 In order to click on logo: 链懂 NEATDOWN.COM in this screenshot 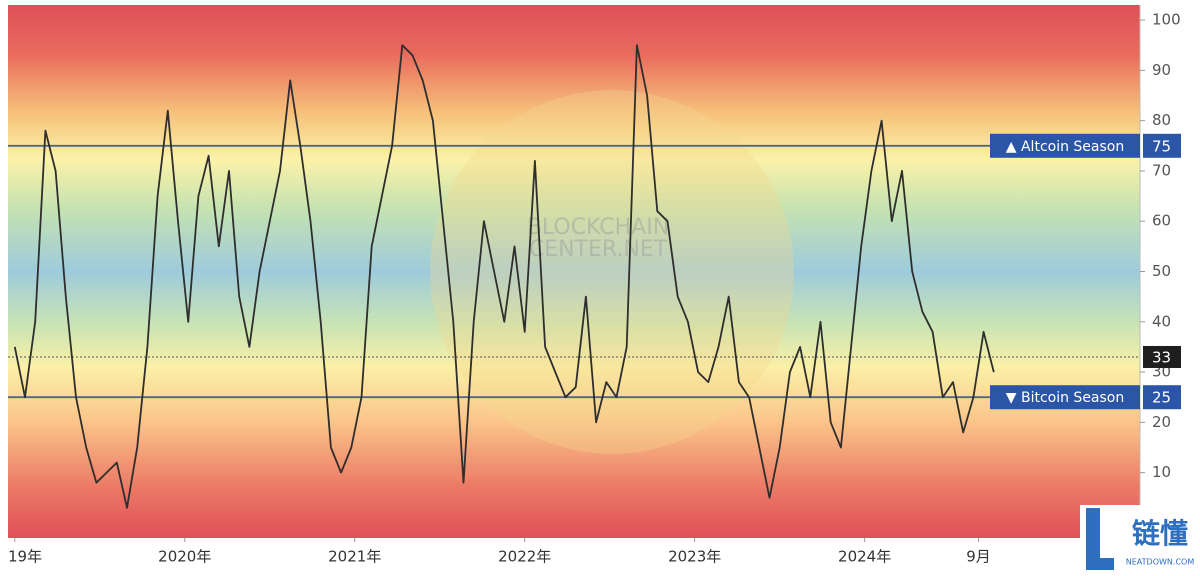, I will do `click(1140, 540)`.